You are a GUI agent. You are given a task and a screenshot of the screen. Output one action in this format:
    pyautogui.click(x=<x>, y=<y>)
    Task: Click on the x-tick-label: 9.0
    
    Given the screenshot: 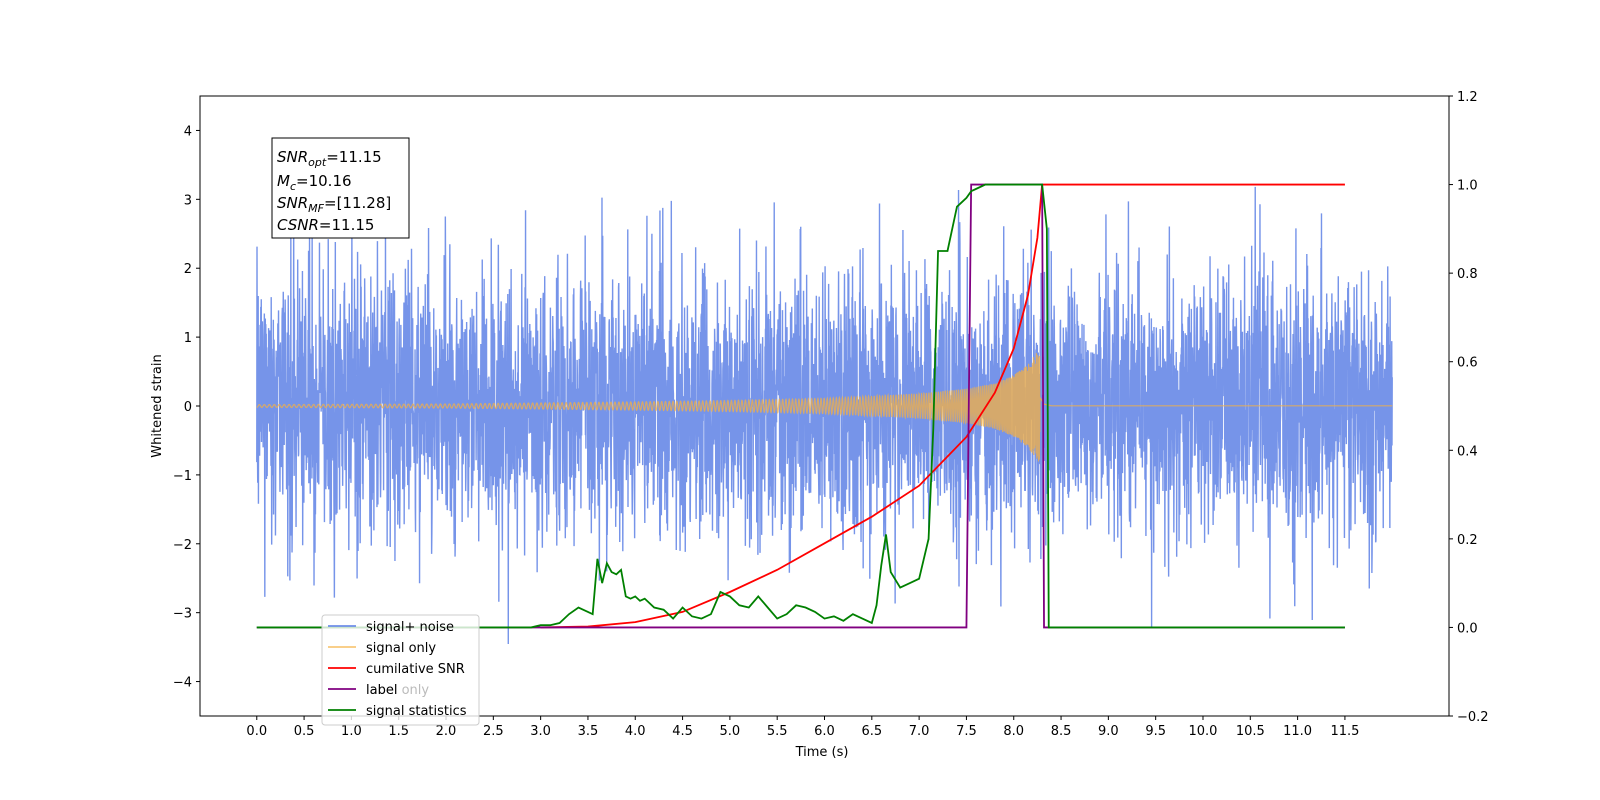 What is the action you would take?
    pyautogui.click(x=1108, y=731)
    